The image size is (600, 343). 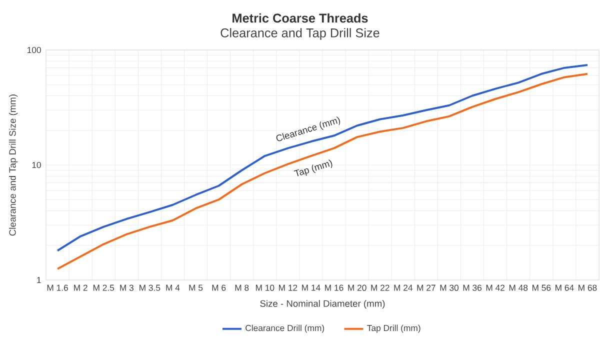 I want to click on y-tick-label: 1, so click(x=39, y=280).